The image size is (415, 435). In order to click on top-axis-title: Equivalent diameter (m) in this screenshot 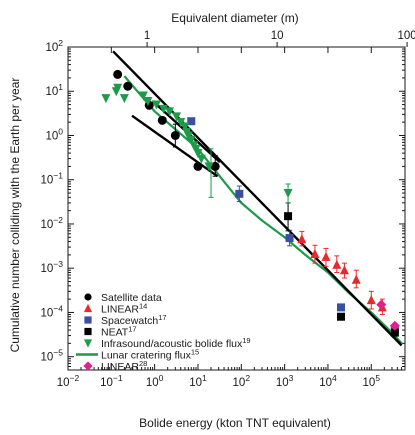, I will do `click(234, 18)`.